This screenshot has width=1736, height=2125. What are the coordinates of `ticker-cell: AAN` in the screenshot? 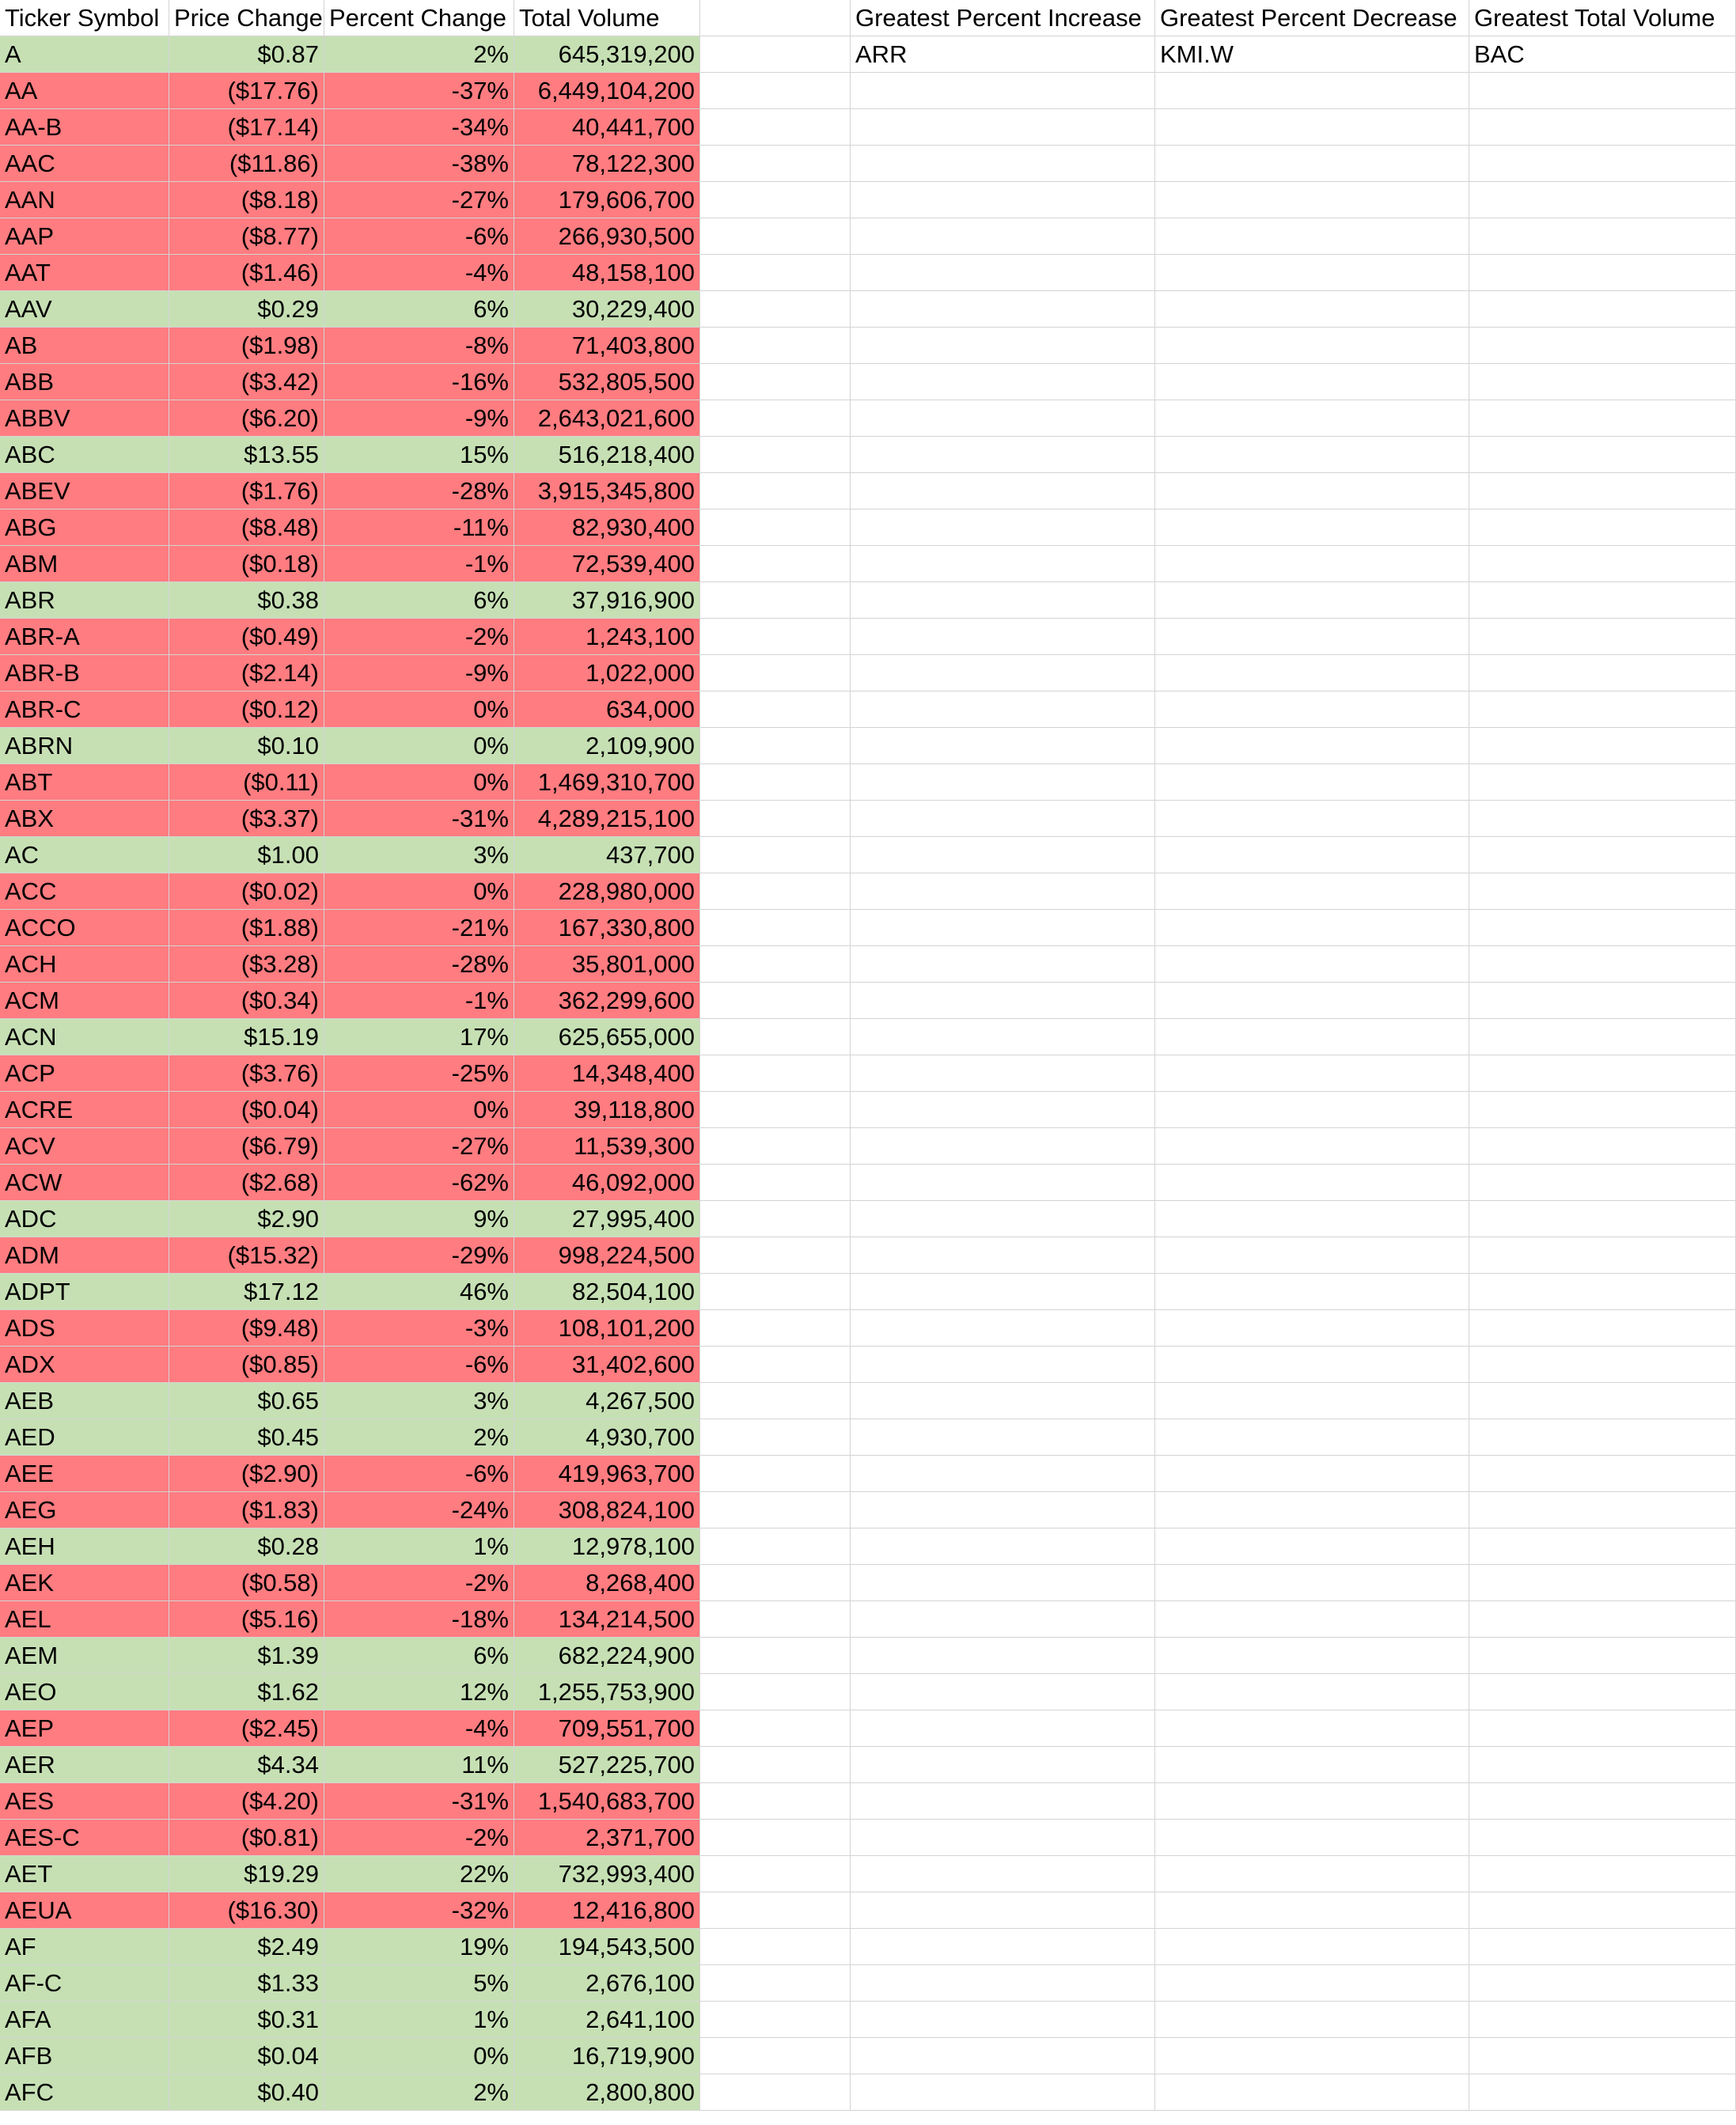 It's located at (85, 200).